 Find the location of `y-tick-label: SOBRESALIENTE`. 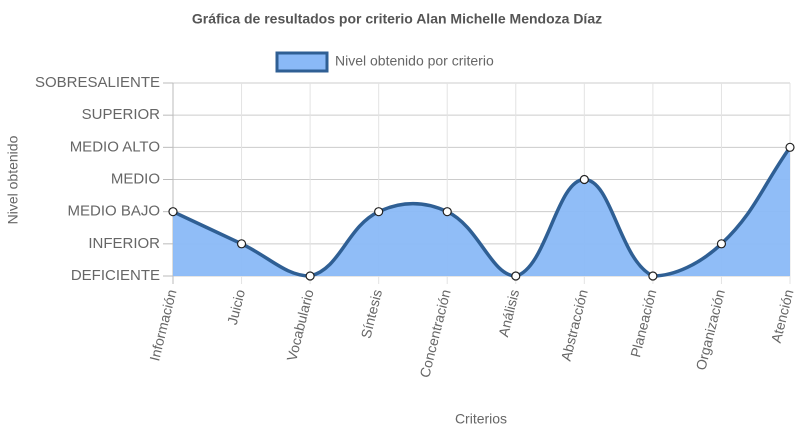

y-tick-label: SOBRESALIENTE is located at coordinates (97, 82).